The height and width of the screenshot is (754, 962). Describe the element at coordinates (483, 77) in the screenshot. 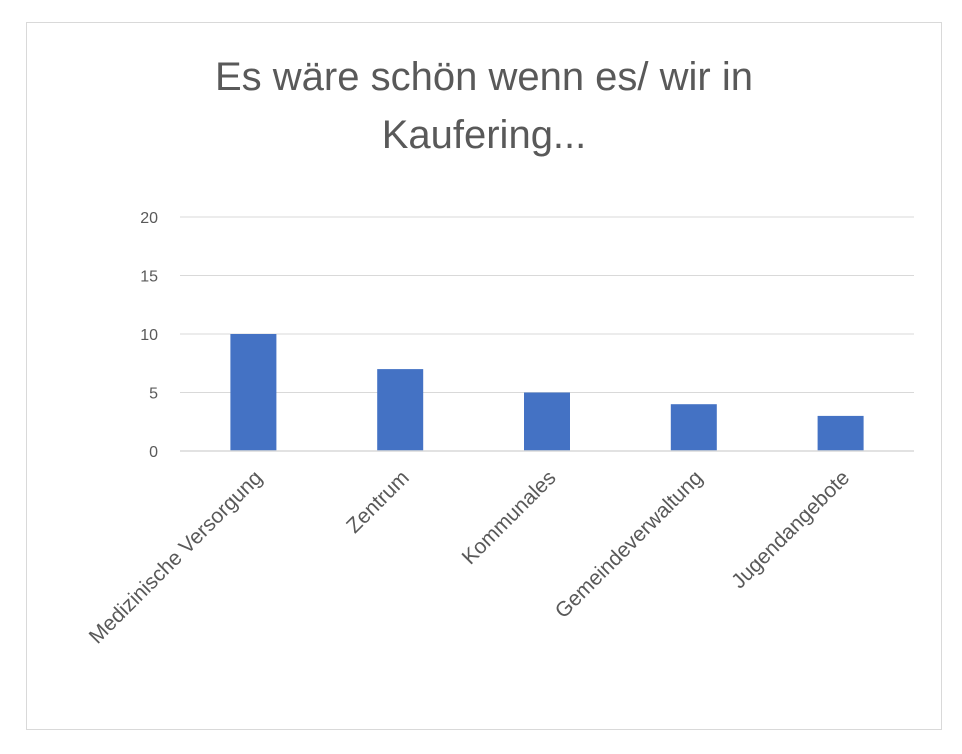

I see `chart-title-line-1: Es wäre schön wenn es/ wir in` at that location.